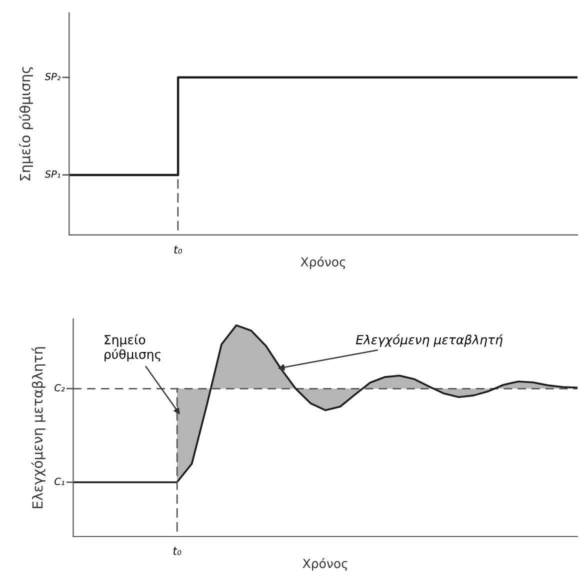  Describe the element at coordinates (52, 174) in the screenshot. I see `text: SP₁` at that location.